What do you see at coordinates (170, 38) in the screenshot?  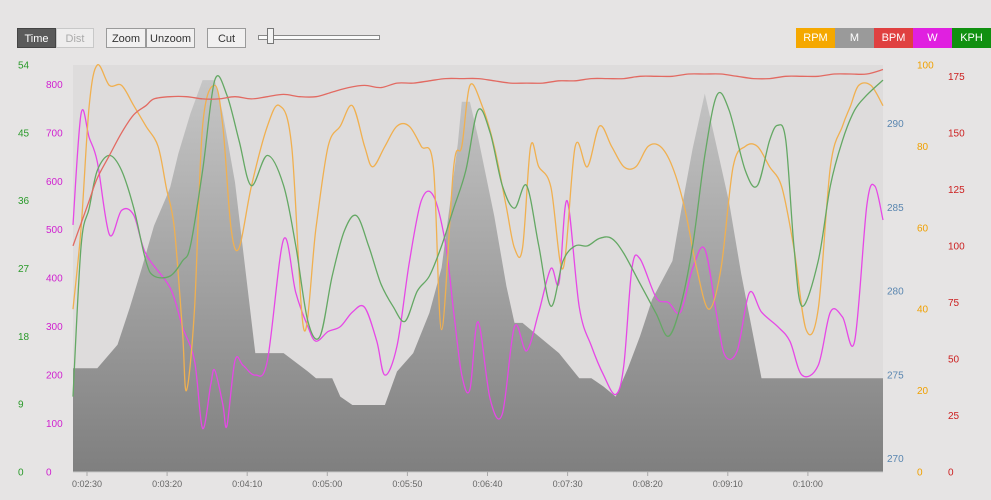 I see `unzoom-button: Unzoom` at bounding box center [170, 38].